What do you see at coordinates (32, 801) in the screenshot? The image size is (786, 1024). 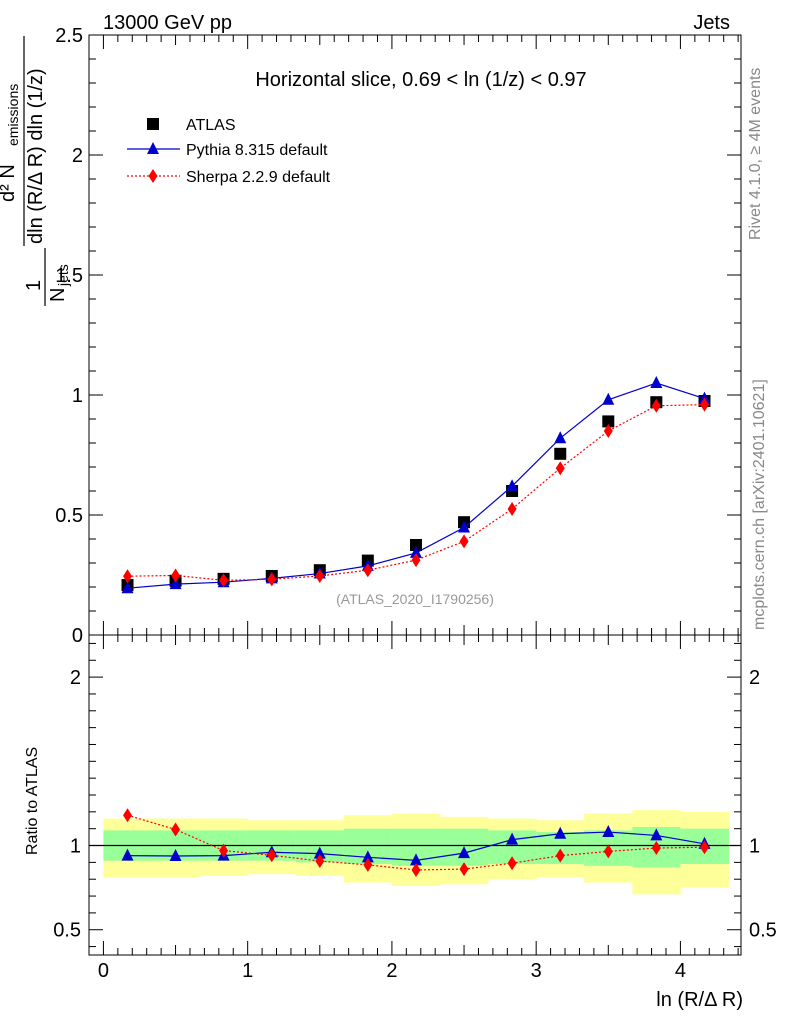 I see `ratio-y-axis-label: Ratio to ATLAS` at bounding box center [32, 801].